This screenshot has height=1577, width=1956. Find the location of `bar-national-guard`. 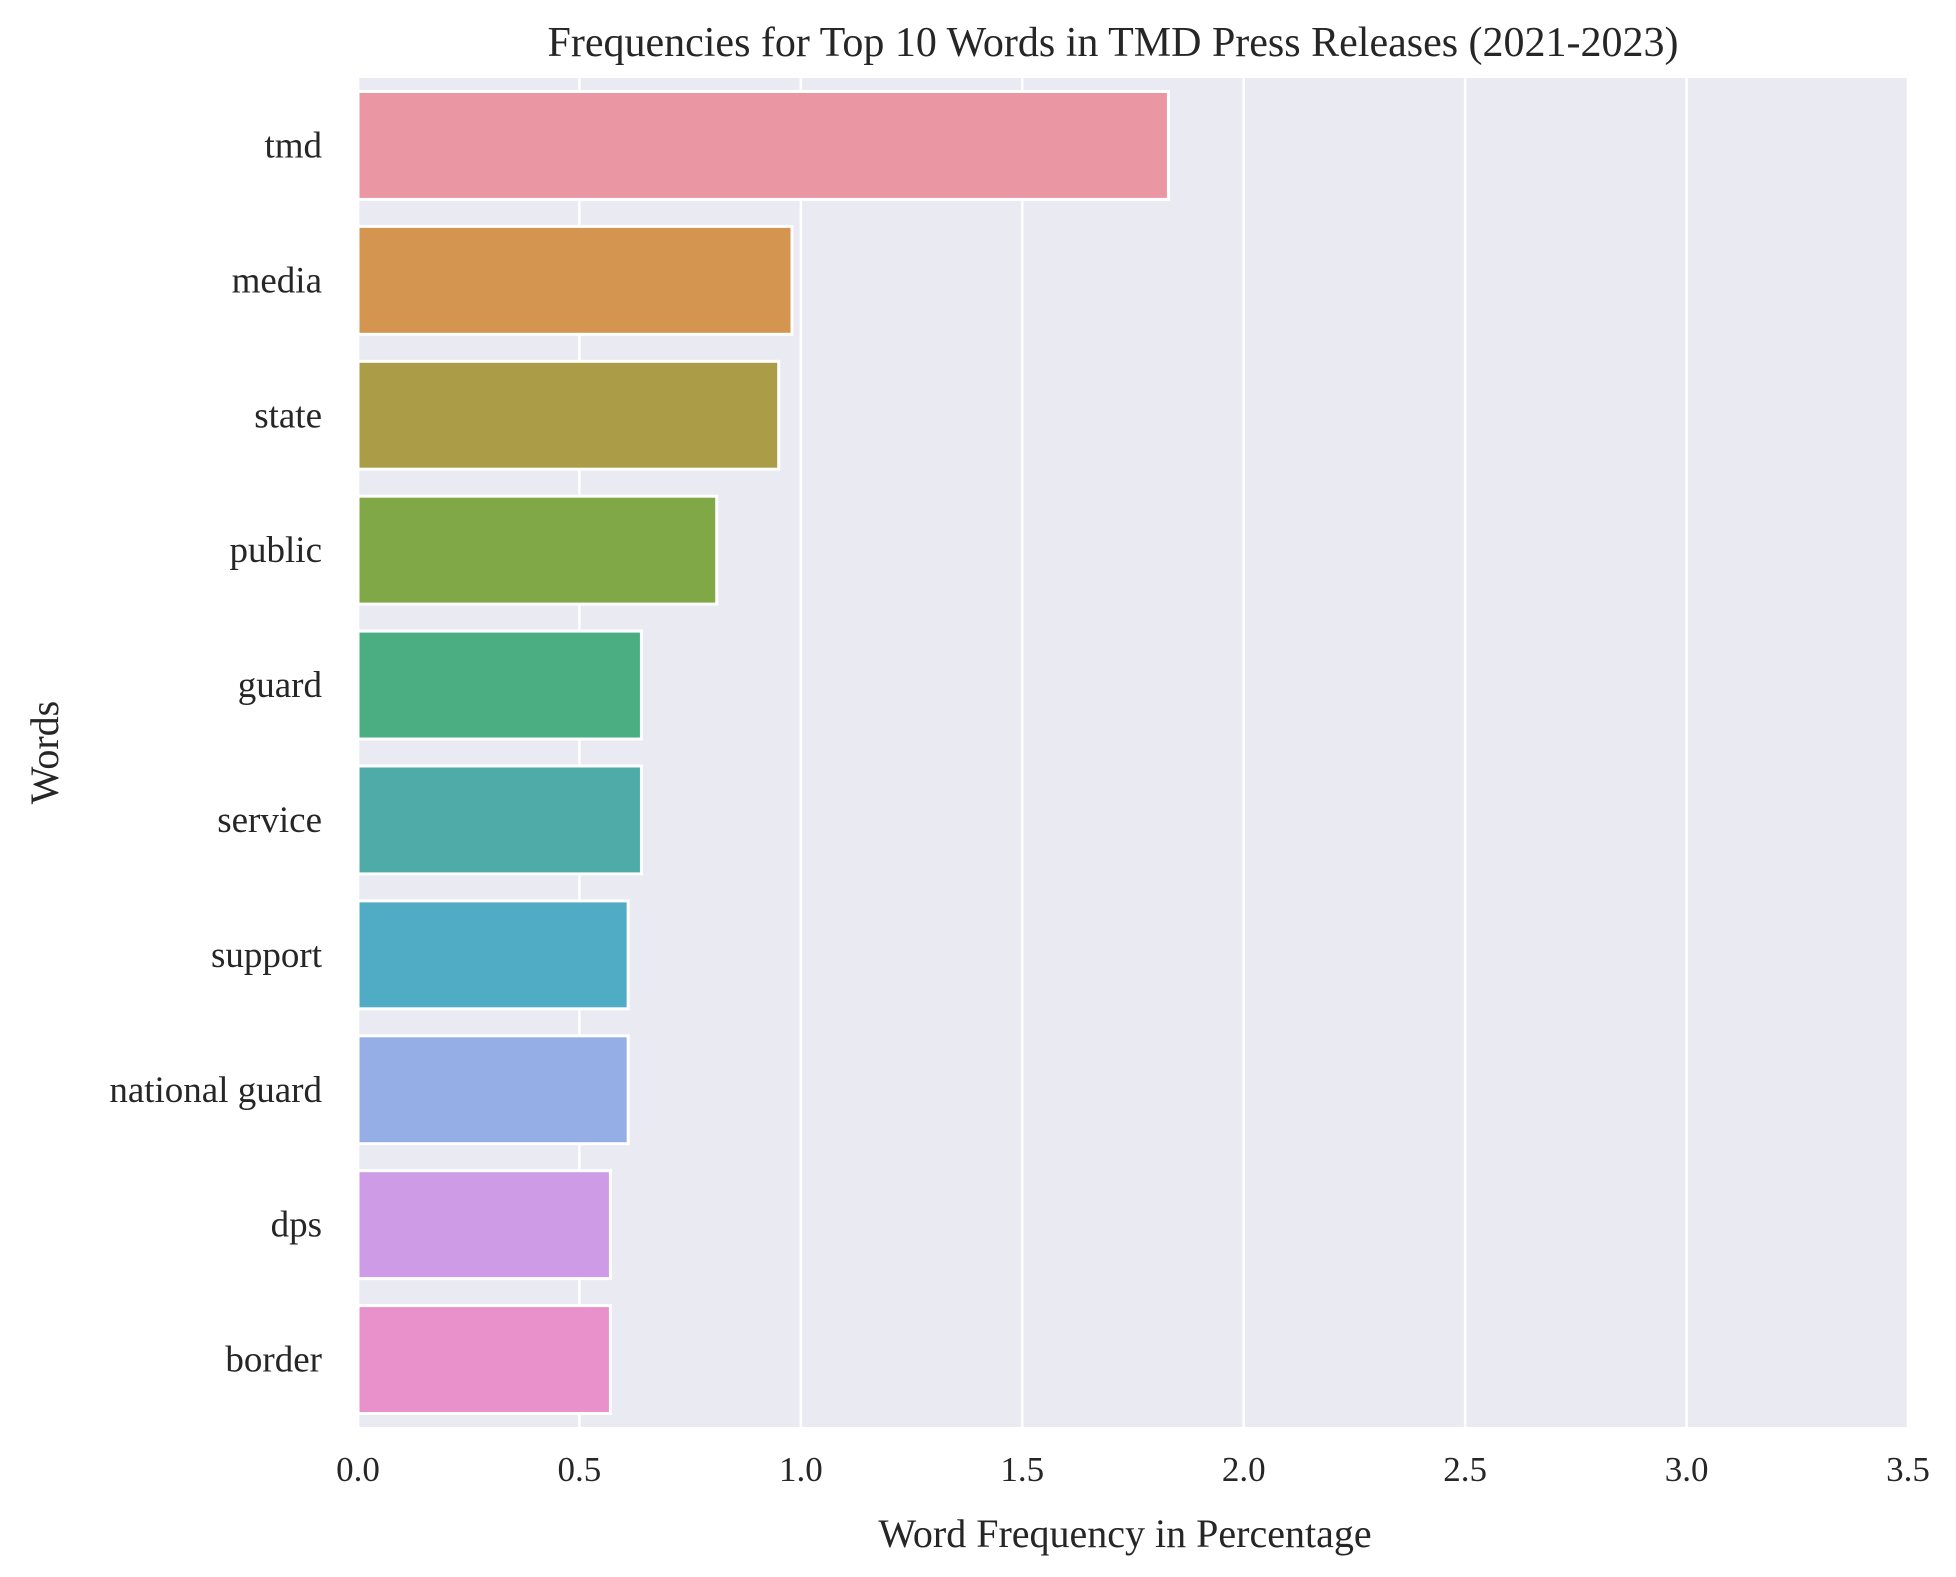

bar-national-guard is located at coordinates (493, 1090).